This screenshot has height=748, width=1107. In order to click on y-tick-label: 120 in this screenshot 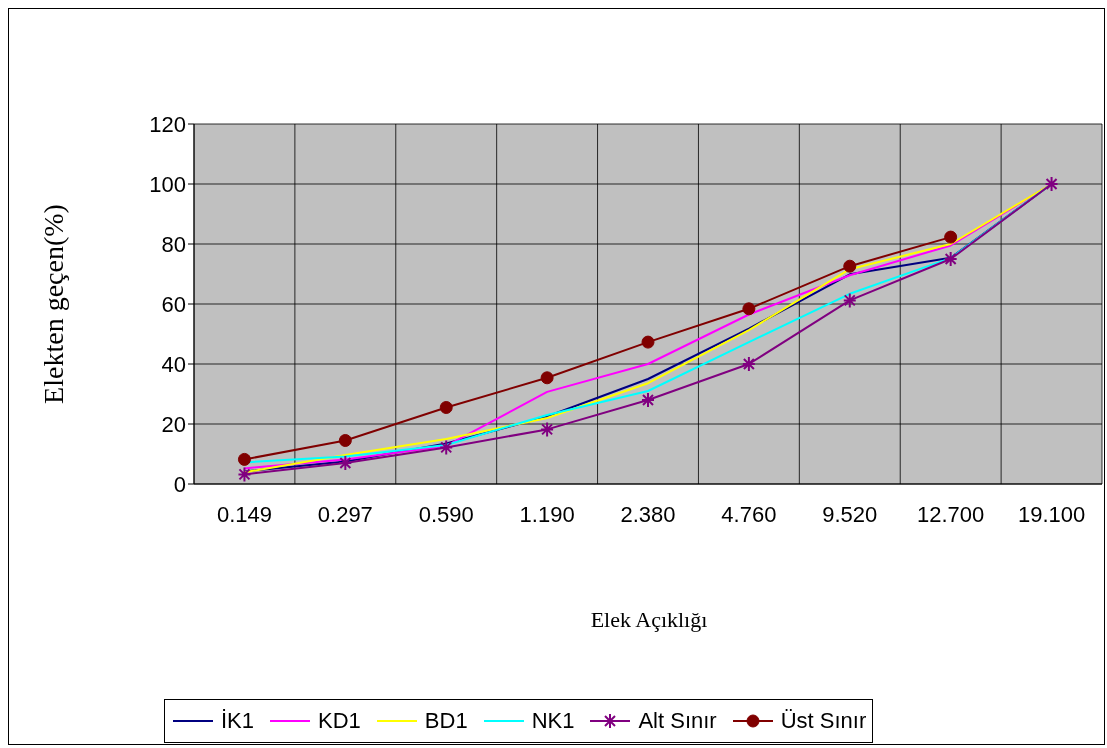, I will do `click(167, 124)`.